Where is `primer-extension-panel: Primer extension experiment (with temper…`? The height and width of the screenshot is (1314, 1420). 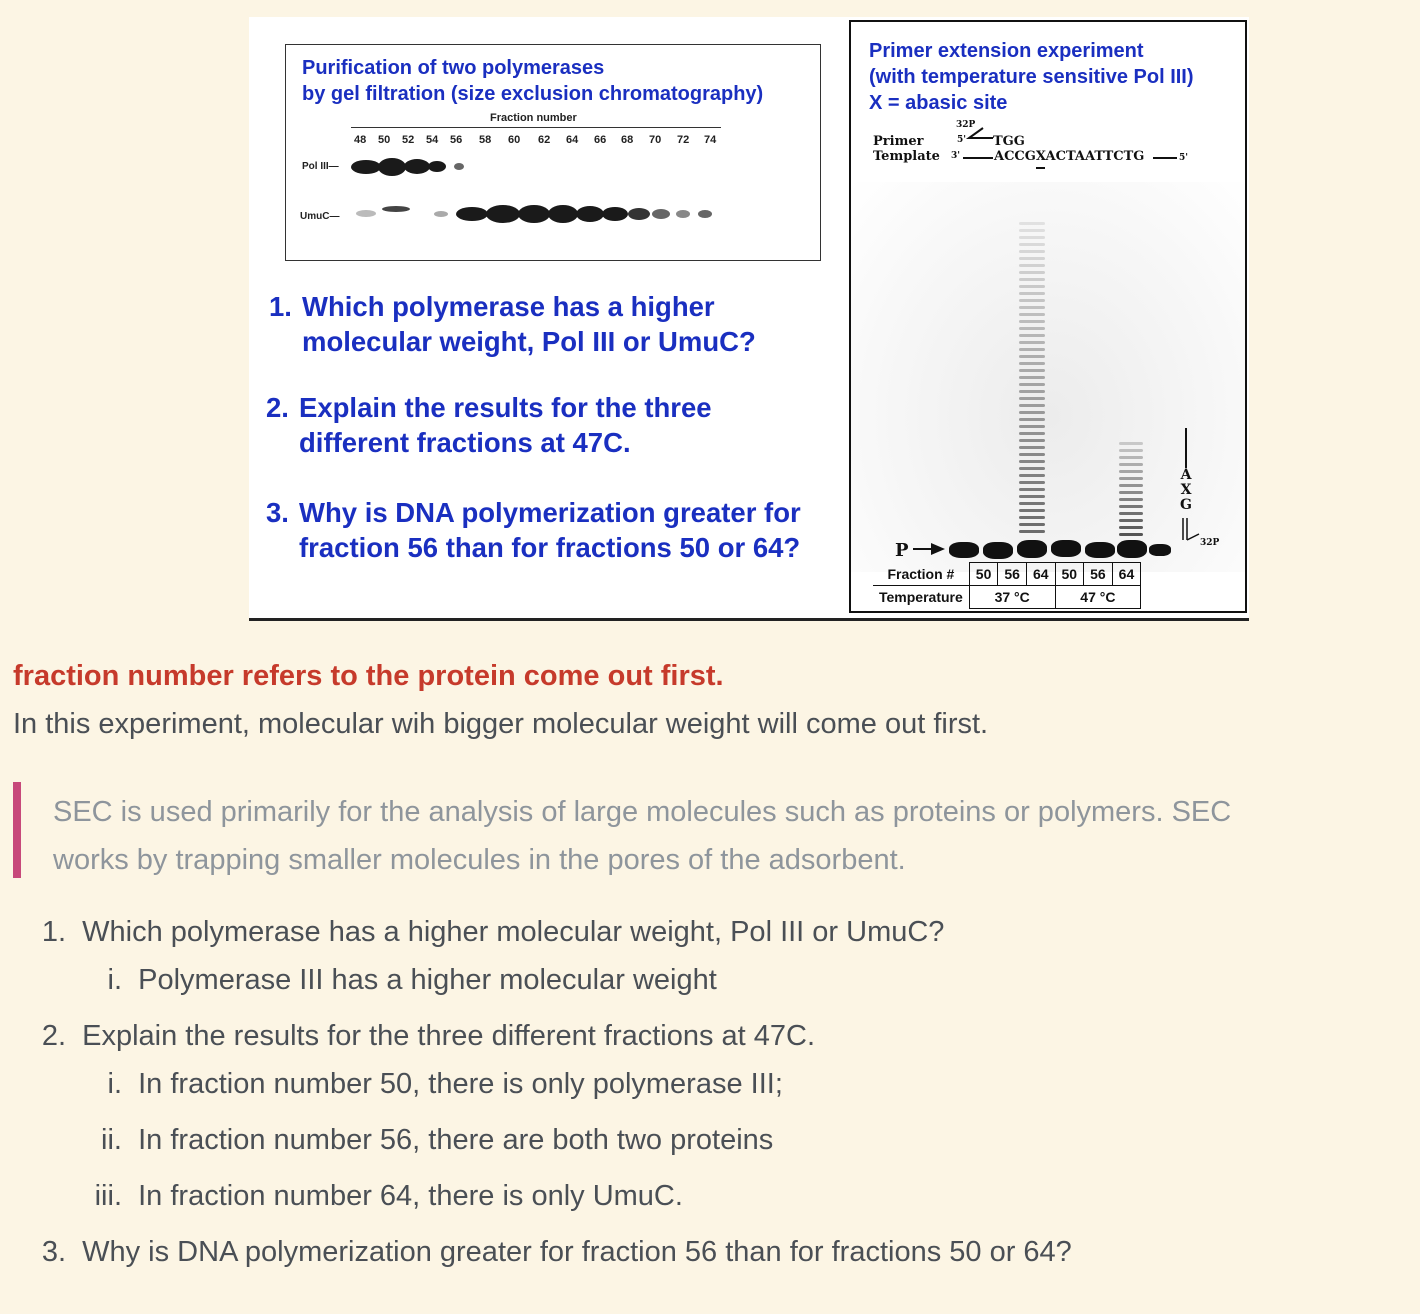
primer-extension-panel: Primer extension experiment (with temper… is located at coordinates (1048, 316).